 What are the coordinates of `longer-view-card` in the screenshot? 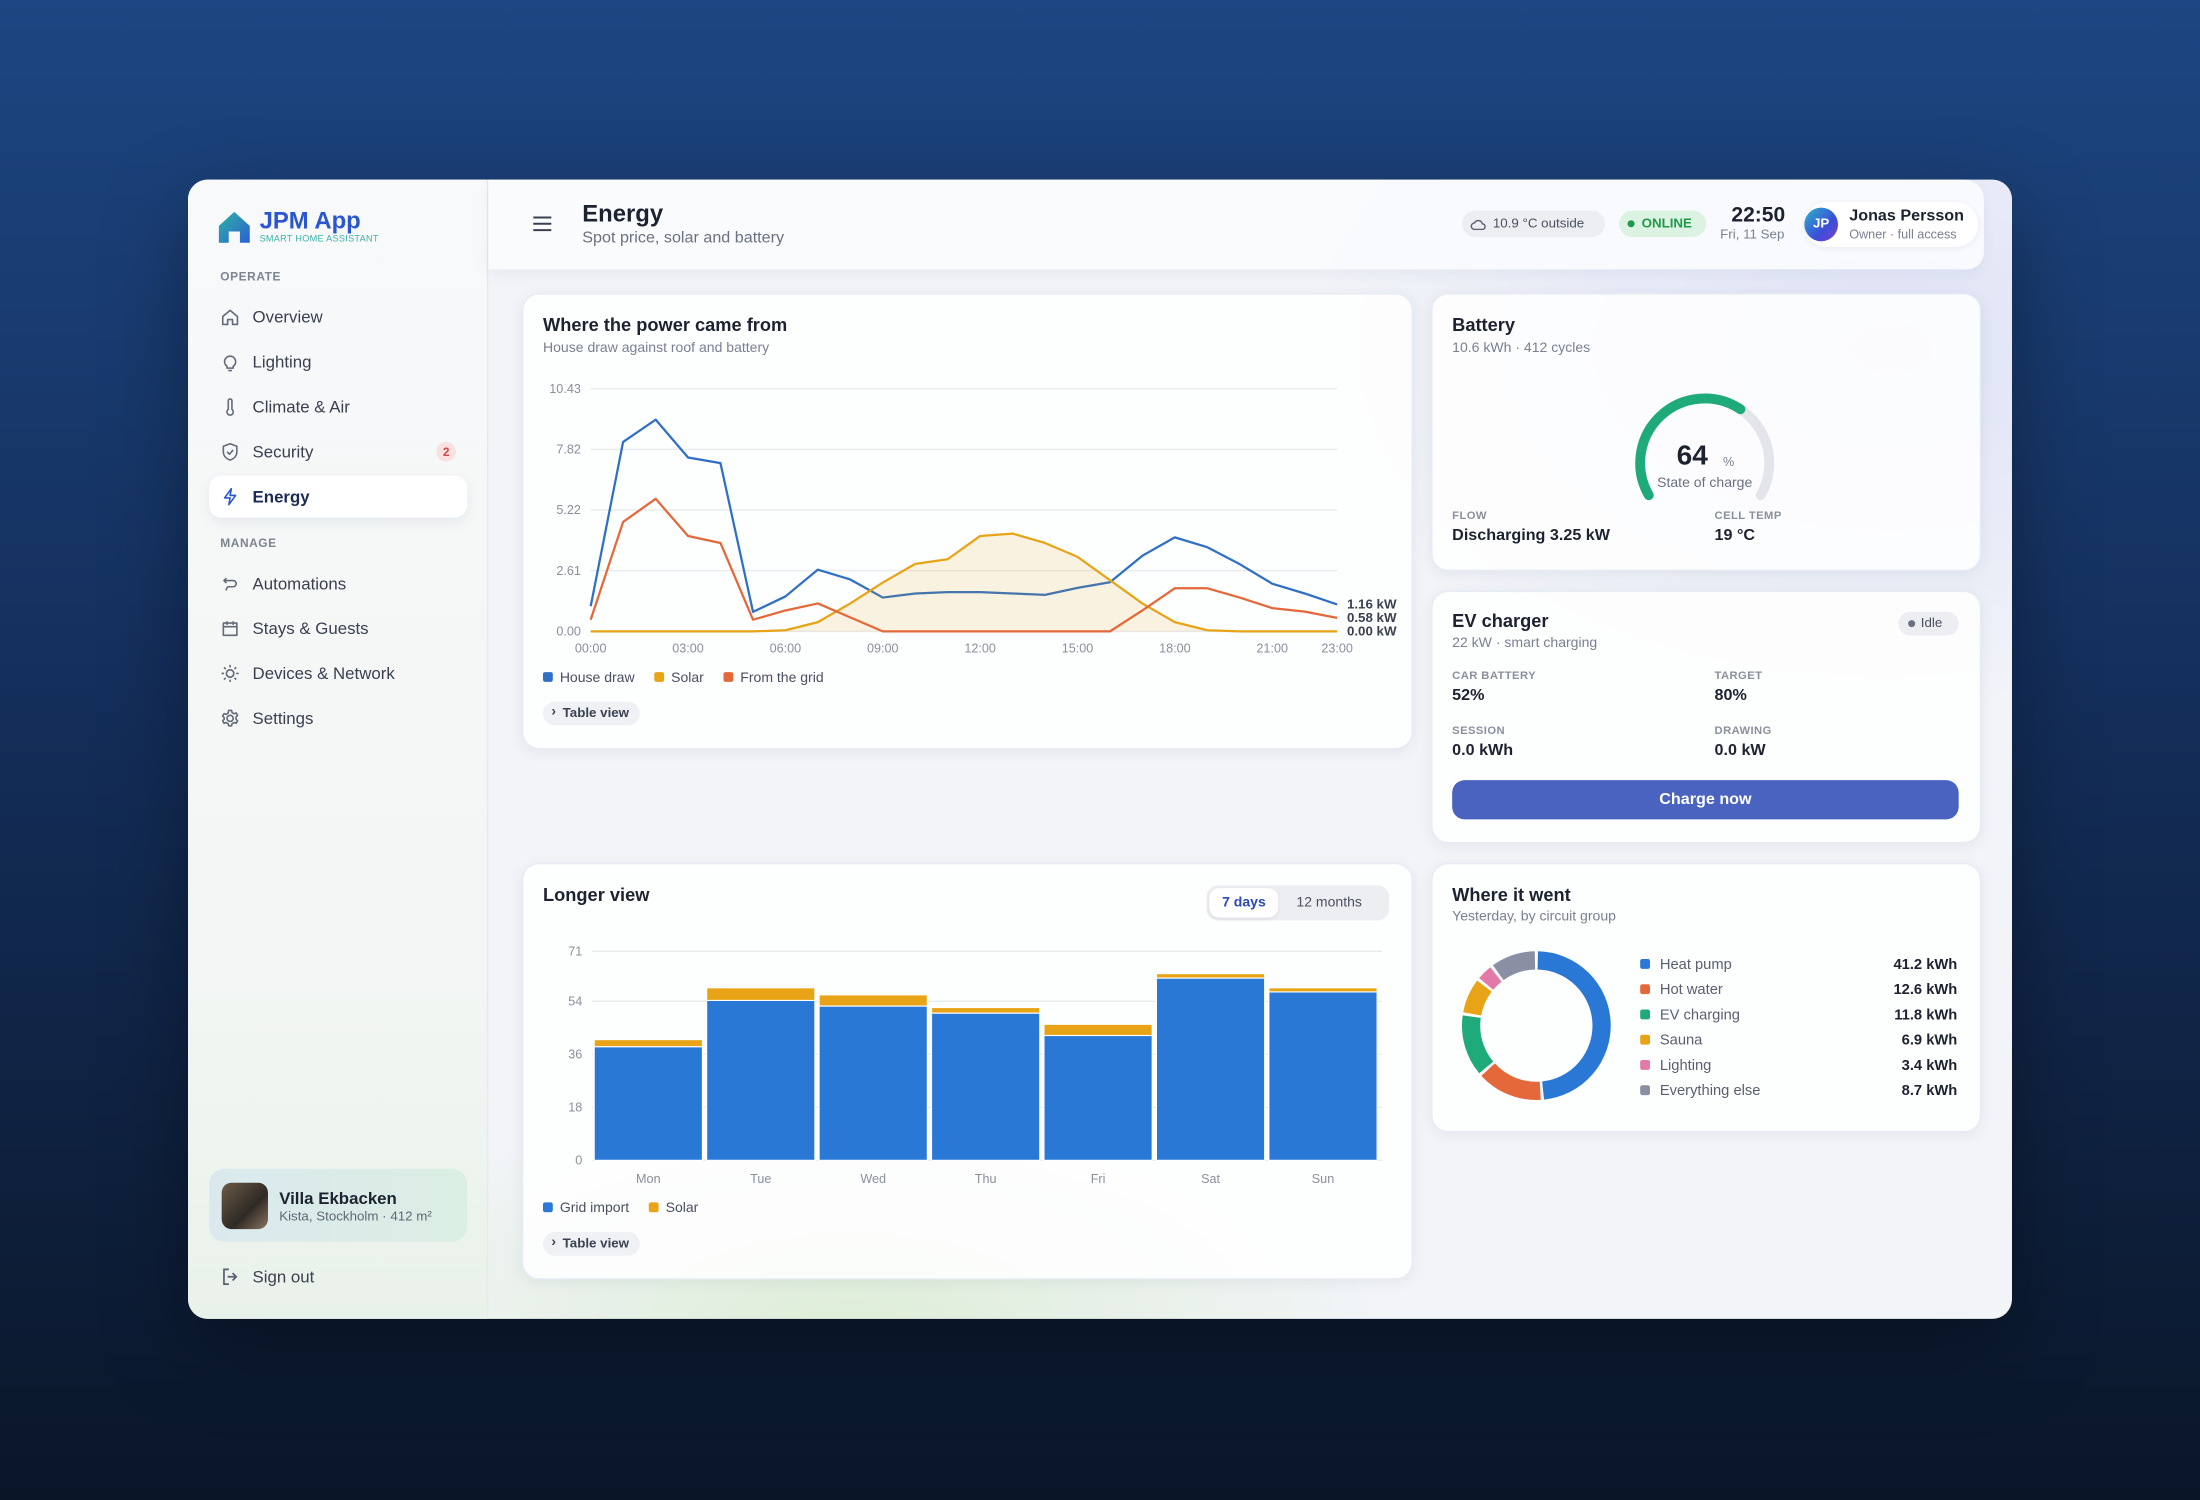 It's located at (967, 1071).